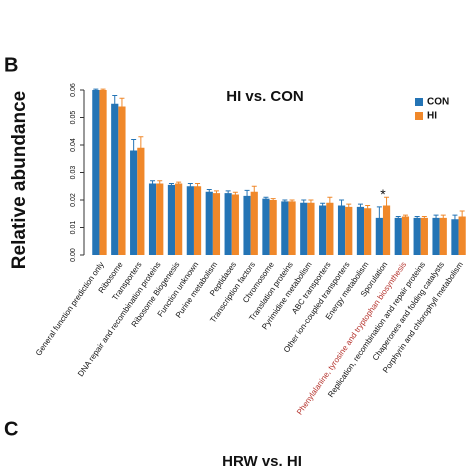  Describe the element at coordinates (432, 116) in the screenshot. I see `legend-label: HI` at that location.